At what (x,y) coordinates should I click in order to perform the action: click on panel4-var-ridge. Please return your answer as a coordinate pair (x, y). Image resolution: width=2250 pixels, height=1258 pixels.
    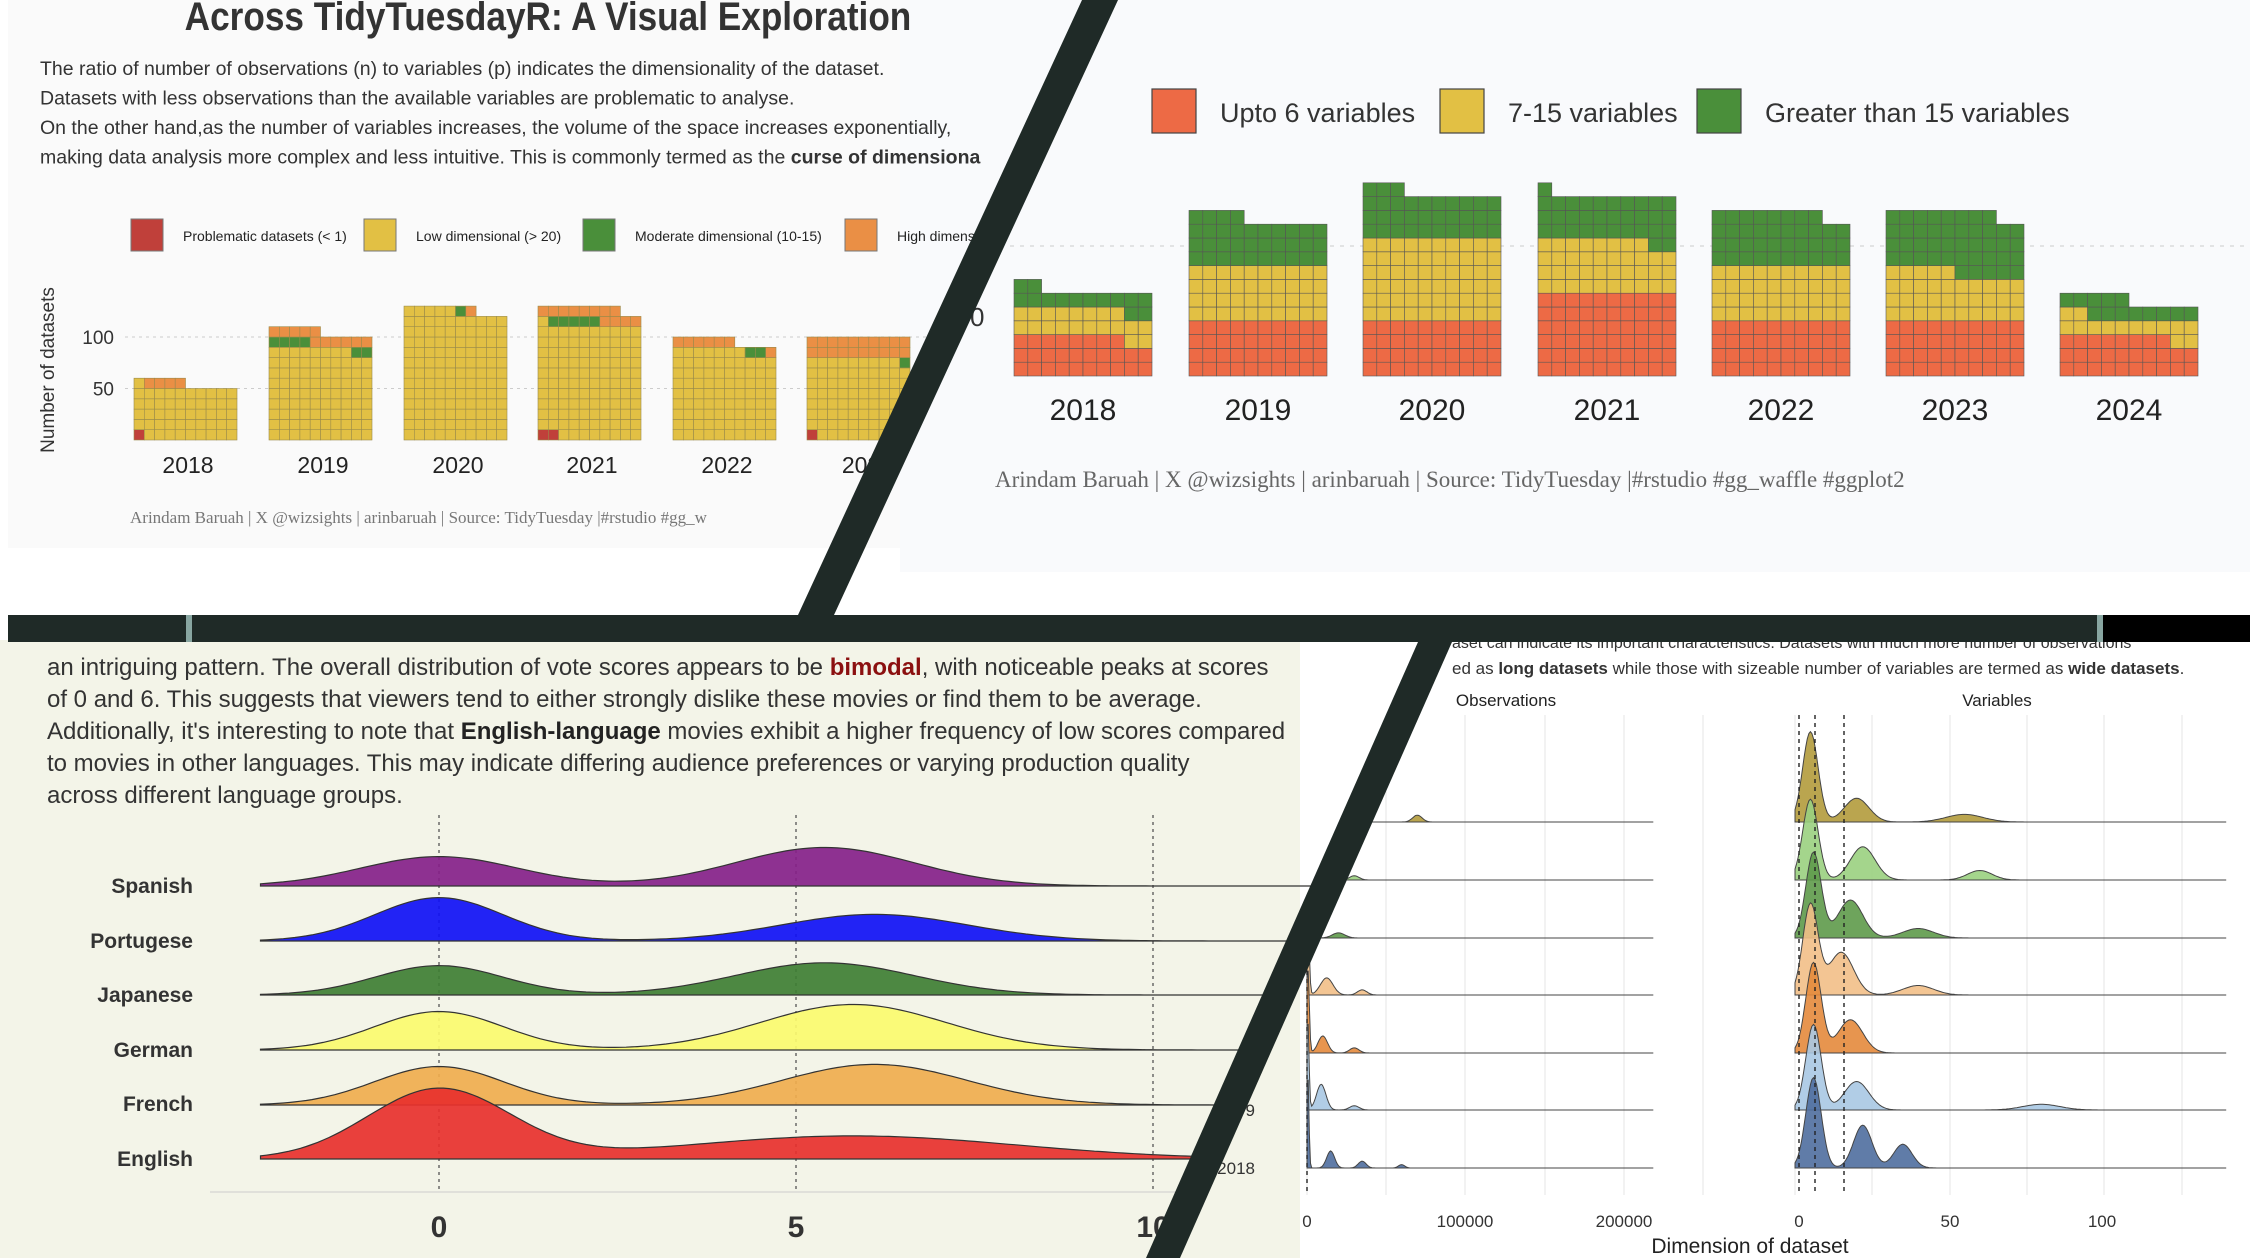
    Looking at the image, I should click on (2010, 1007).